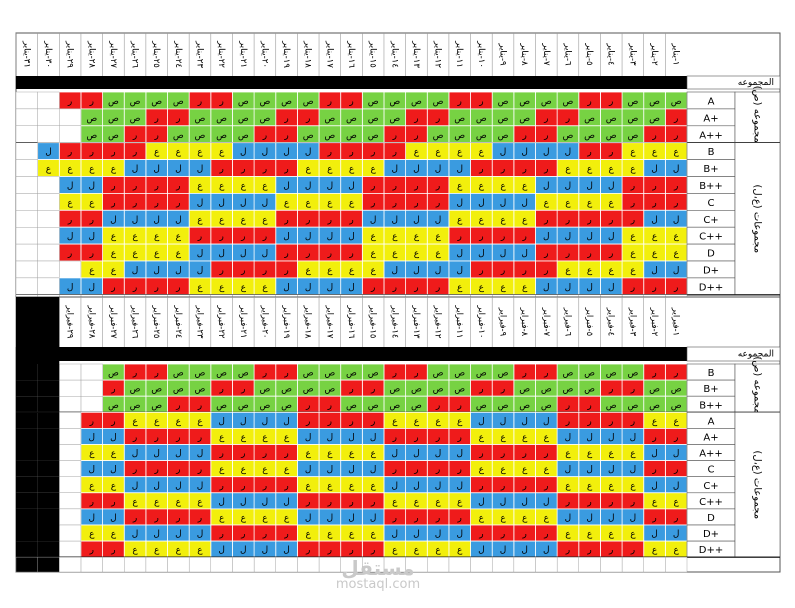 Image resolution: width=795 pixels, height=608 pixels. I want to click on day-header-15: ١٥-يناير, so click(373, 54).